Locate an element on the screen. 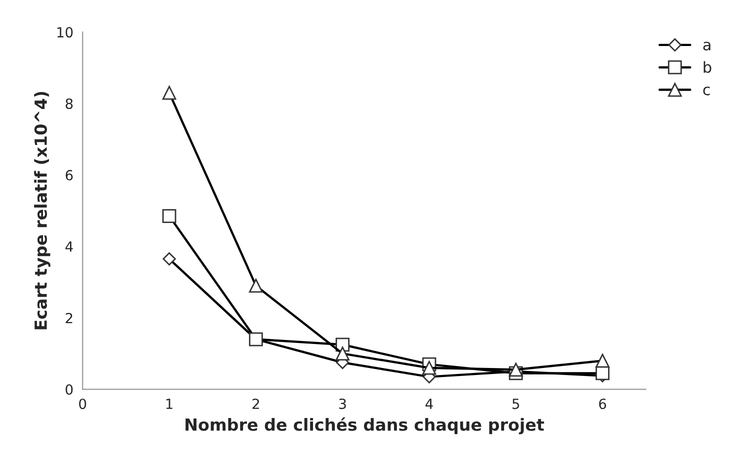 The image size is (751, 458). y-tick-label: 8 is located at coordinates (69, 103).